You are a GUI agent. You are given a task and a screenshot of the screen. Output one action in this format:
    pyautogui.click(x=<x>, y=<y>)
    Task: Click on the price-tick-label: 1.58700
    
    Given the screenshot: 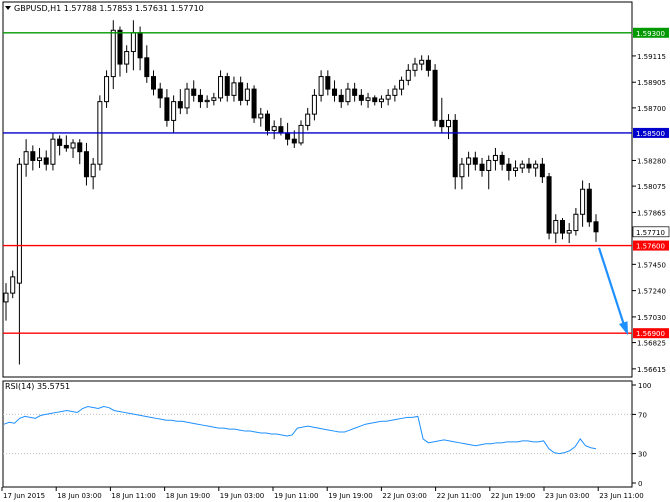 What is the action you would take?
    pyautogui.click(x=651, y=109)
    